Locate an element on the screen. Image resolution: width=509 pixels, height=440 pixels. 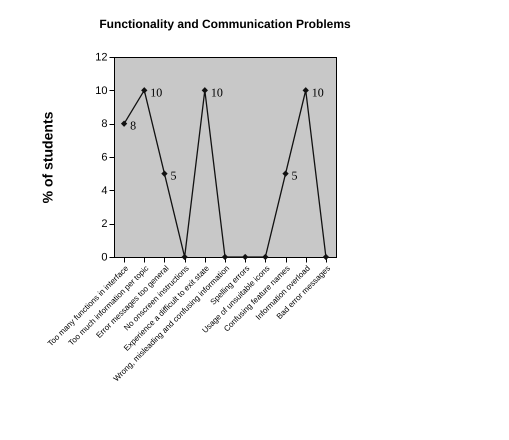
chart-title: Functionality and Communication Problems is located at coordinates (225, 24).